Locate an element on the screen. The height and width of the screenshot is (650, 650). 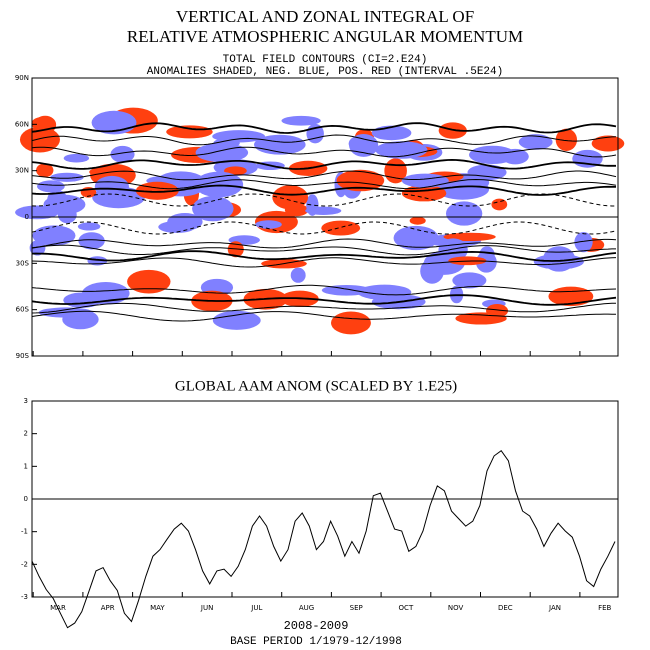
x-tick-label: MAY is located at coordinates (157, 608).